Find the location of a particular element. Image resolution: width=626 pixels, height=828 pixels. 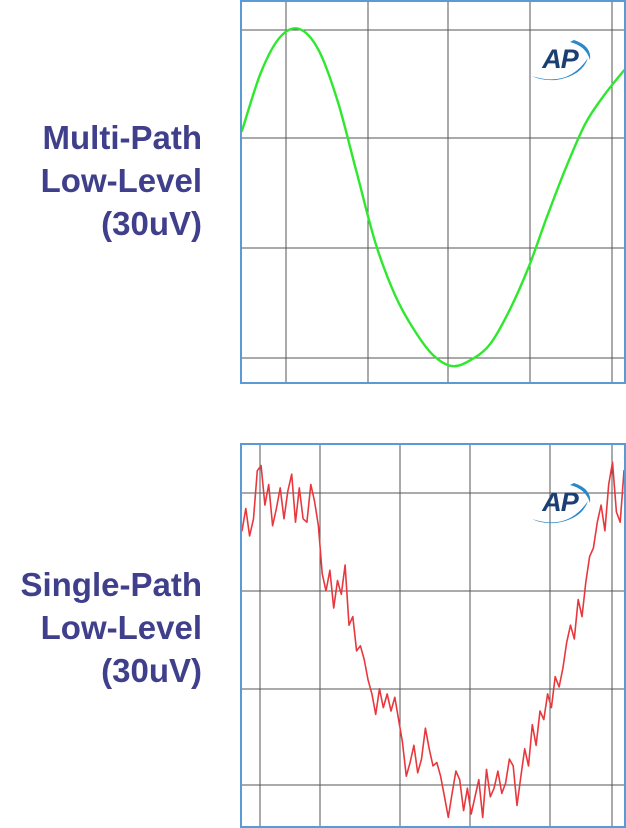

caption-line: Single-Path is located at coordinates (111, 584).